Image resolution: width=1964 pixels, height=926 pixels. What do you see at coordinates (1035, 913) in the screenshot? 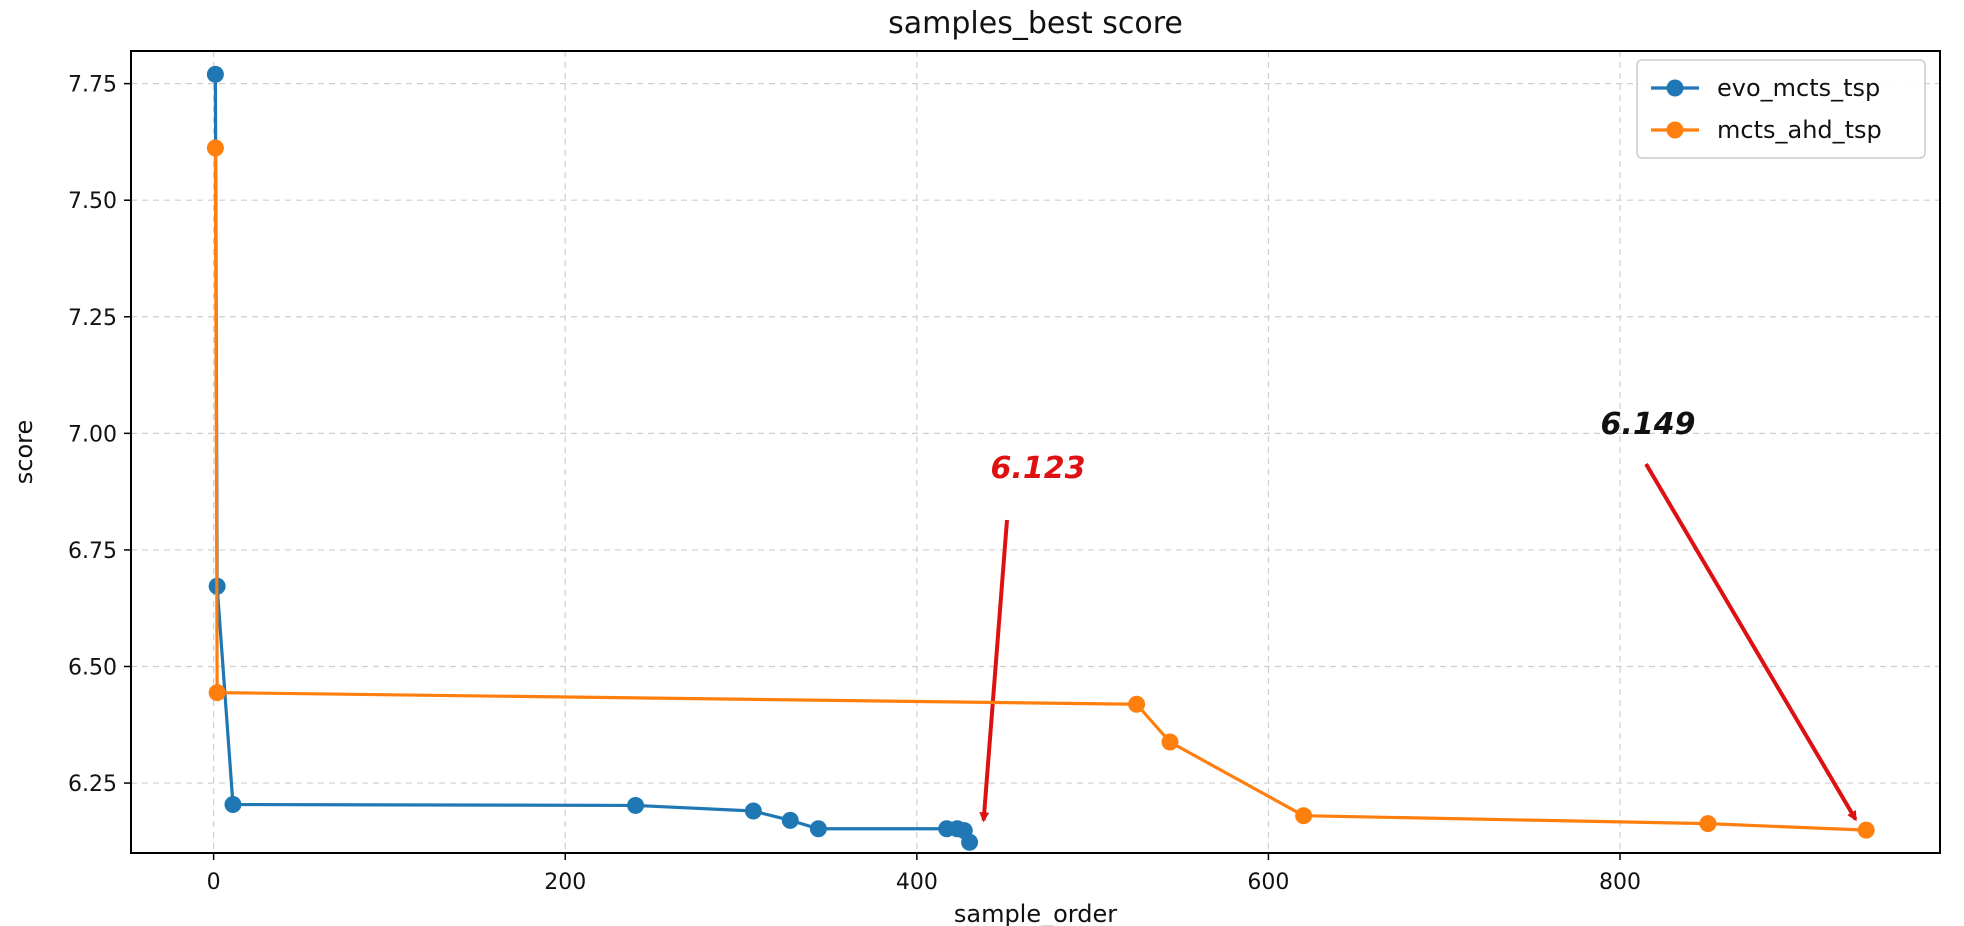
I see `x-axis-title: sample_order` at bounding box center [1035, 913].